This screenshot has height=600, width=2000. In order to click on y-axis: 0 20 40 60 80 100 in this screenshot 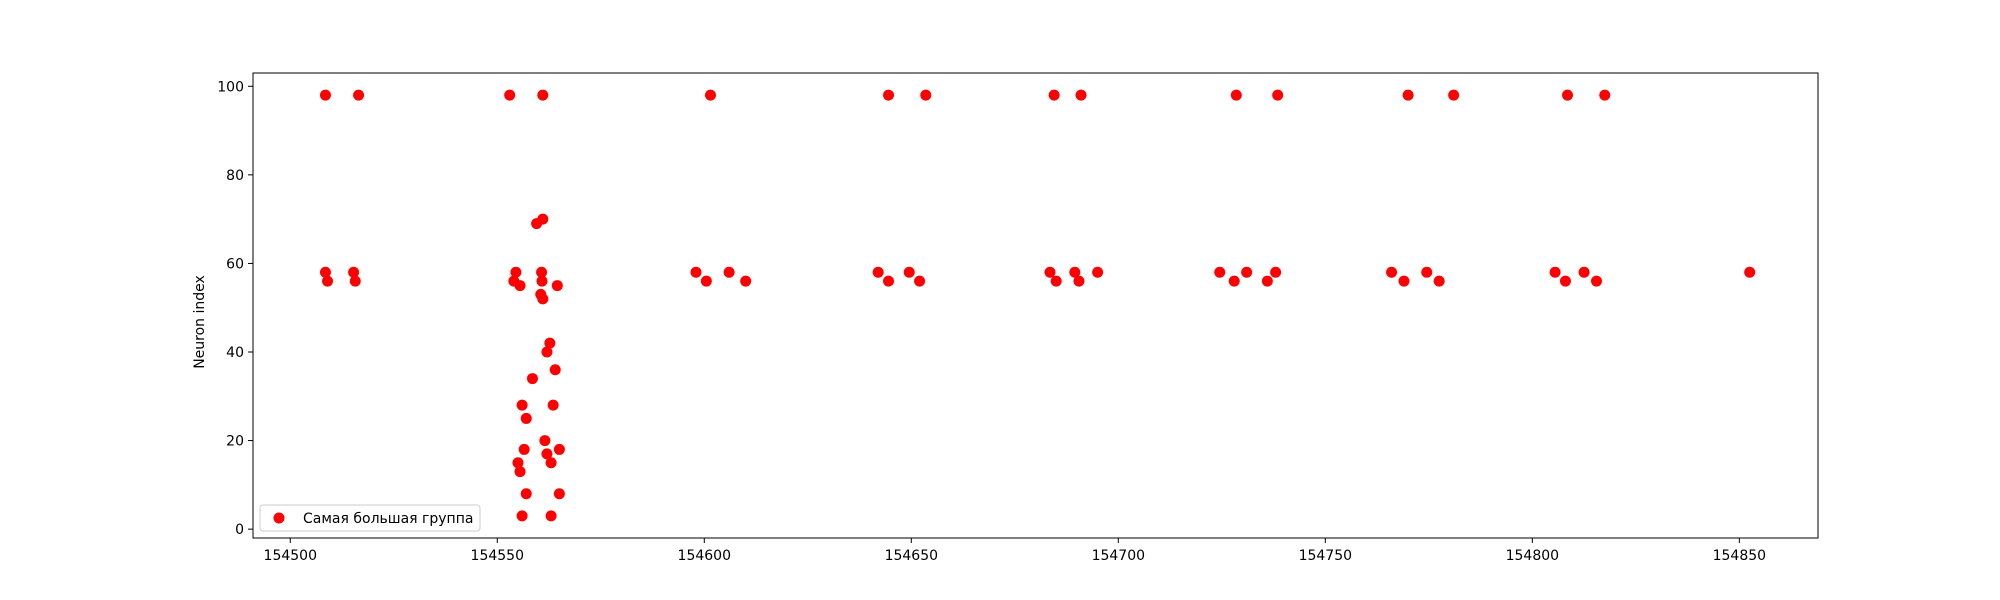, I will do `click(235, 308)`.